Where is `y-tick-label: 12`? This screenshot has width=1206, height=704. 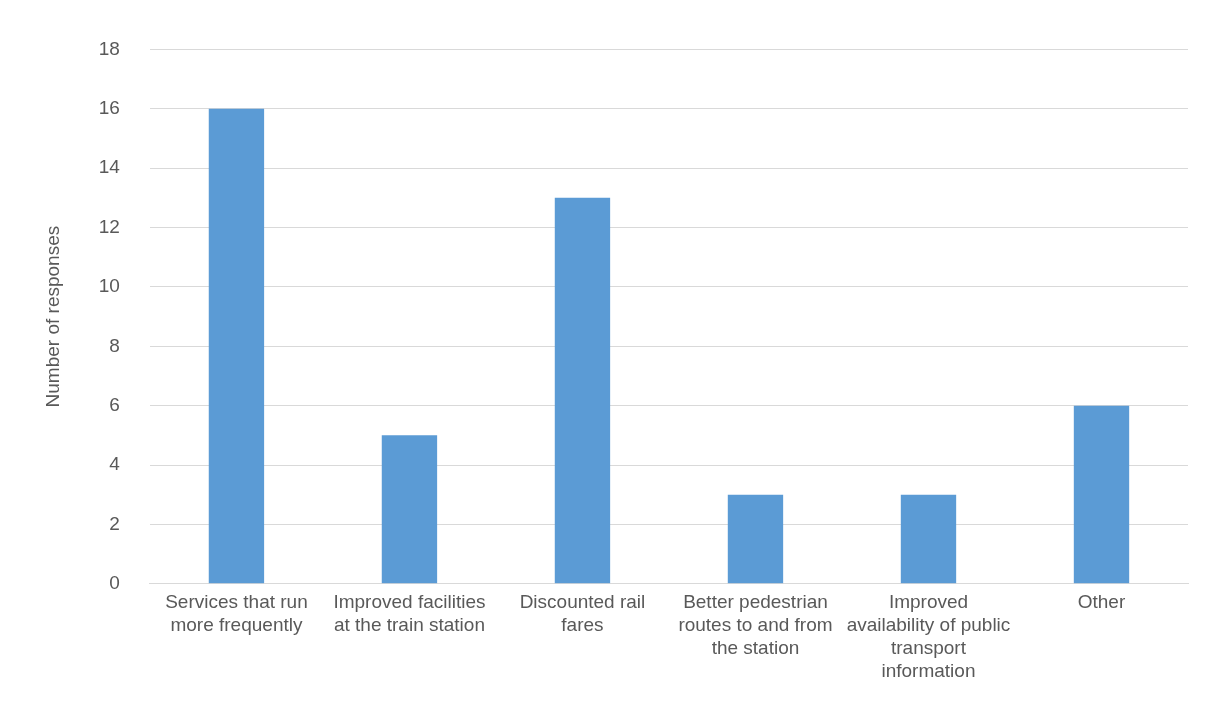 y-tick-label: 12 is located at coordinates (109, 226).